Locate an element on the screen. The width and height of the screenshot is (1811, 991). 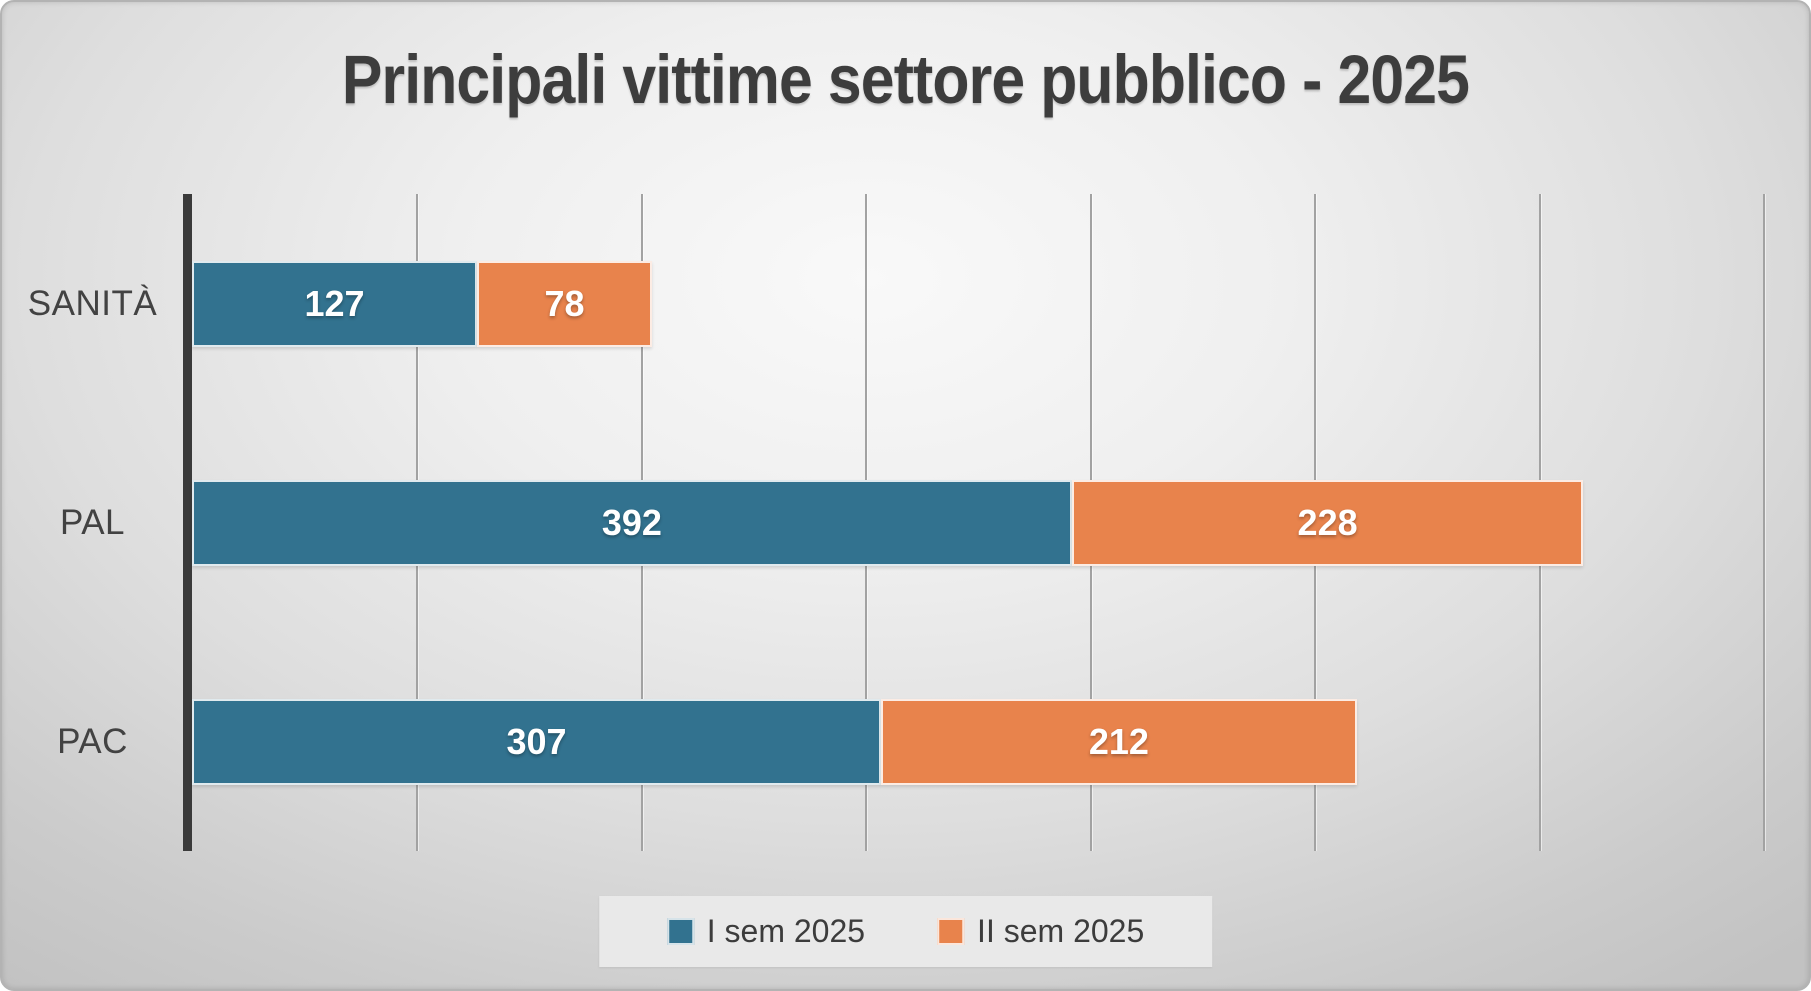
bar-stack: 392 228 is located at coordinates (888, 522).